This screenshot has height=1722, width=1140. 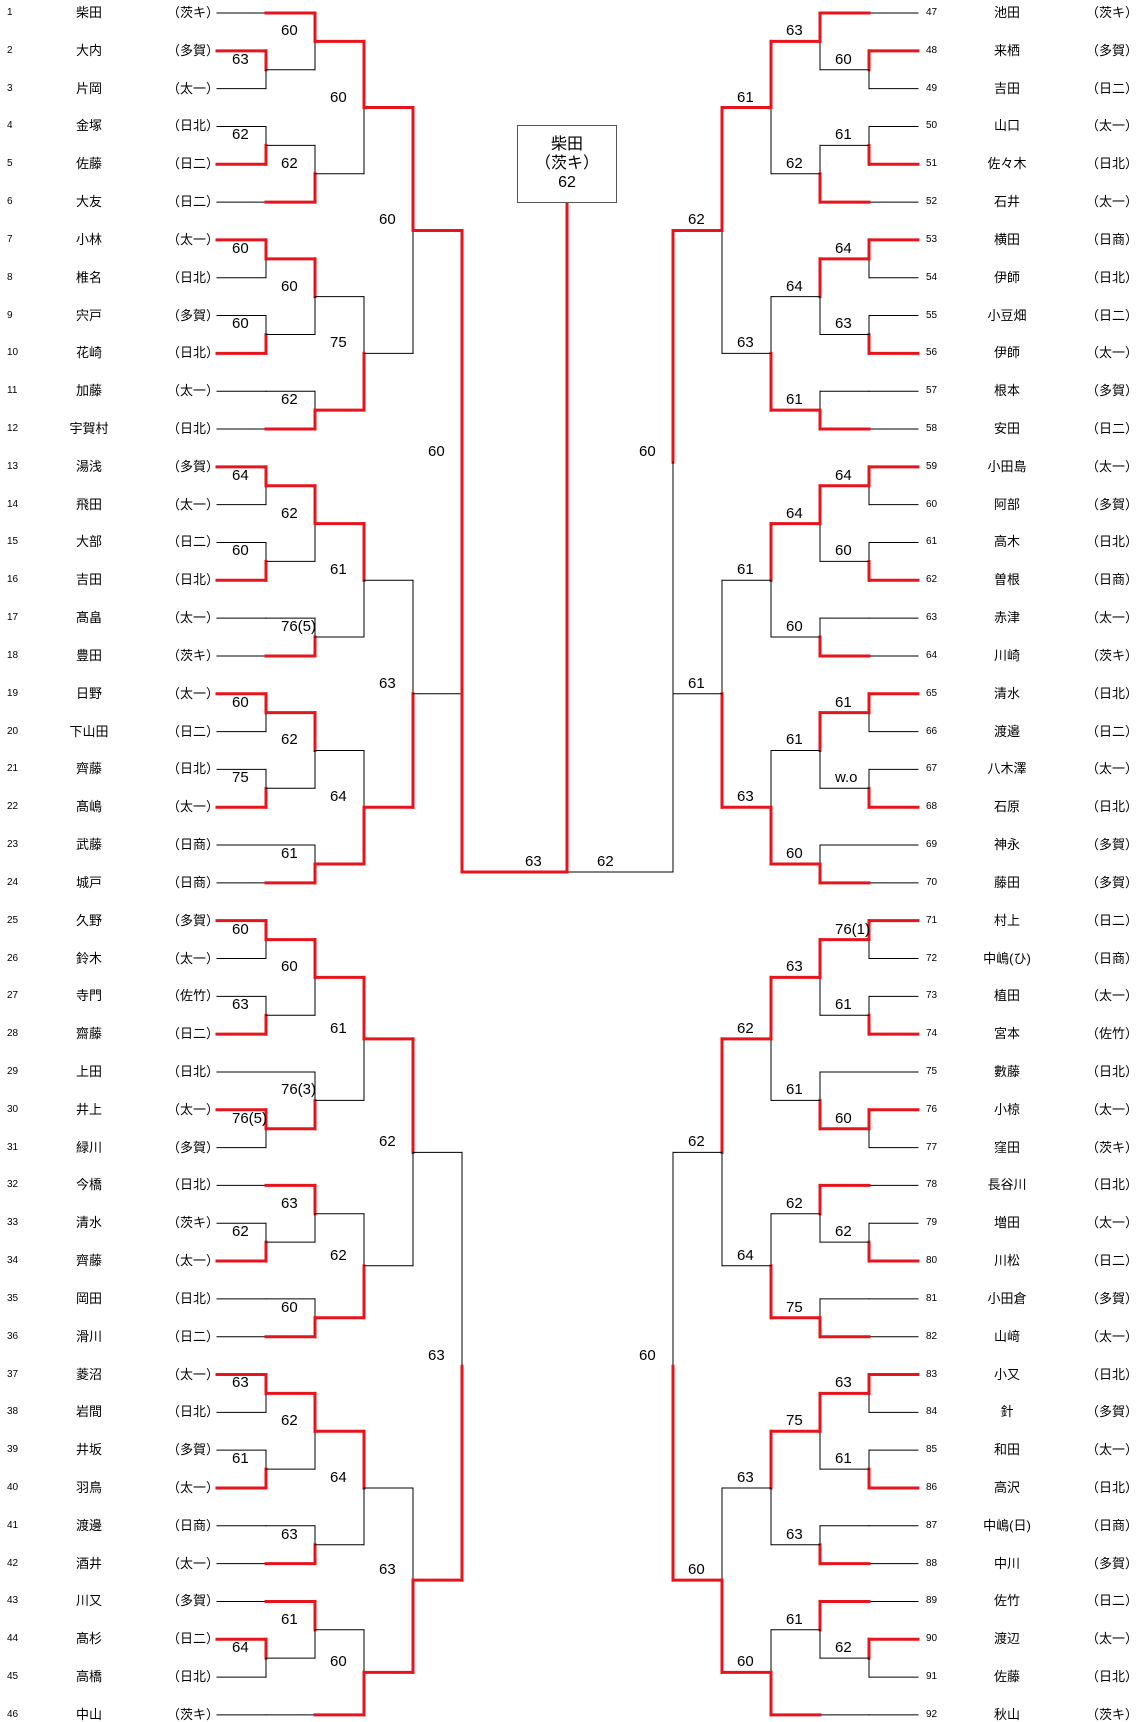 I want to click on player-name: 酒井, so click(x=88, y=1563).